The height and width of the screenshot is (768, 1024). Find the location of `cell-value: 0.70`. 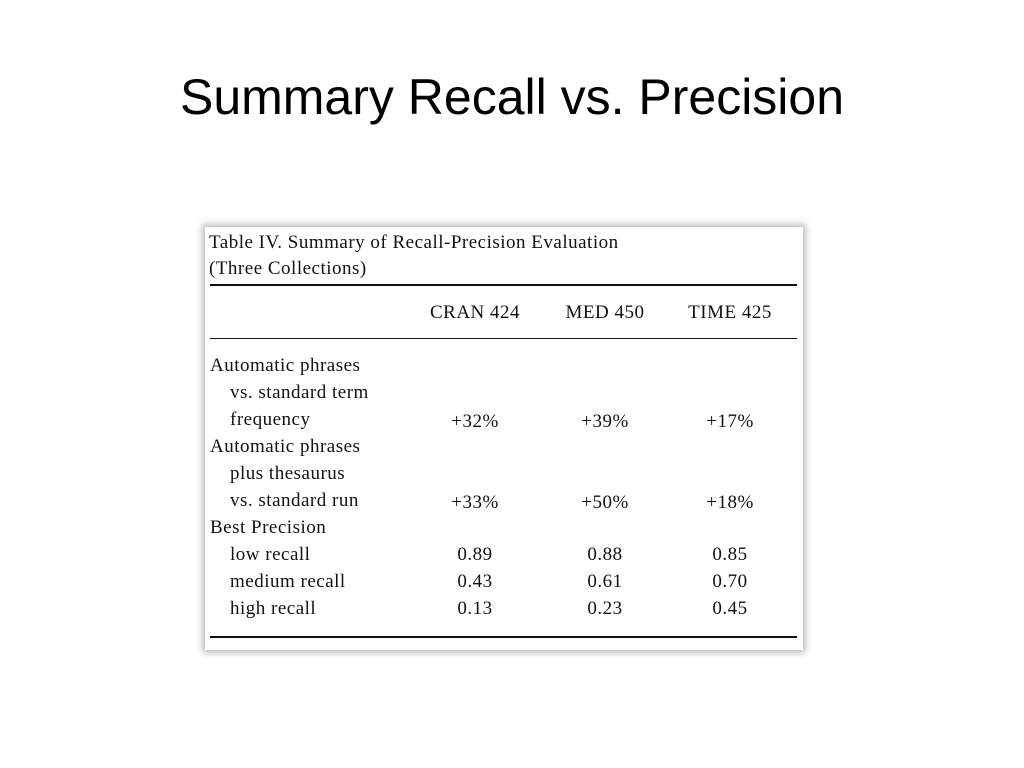

cell-value: 0.70 is located at coordinates (730, 581).